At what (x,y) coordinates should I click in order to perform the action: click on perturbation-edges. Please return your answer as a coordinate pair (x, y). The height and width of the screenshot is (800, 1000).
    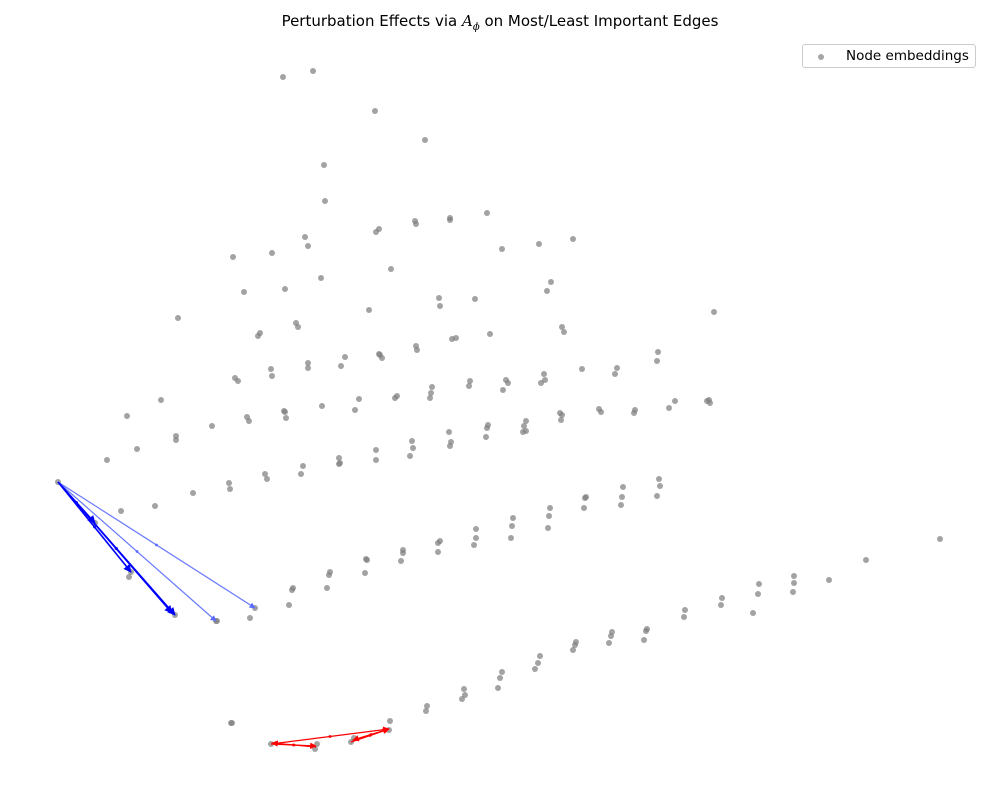
    Looking at the image, I should click on (223, 615).